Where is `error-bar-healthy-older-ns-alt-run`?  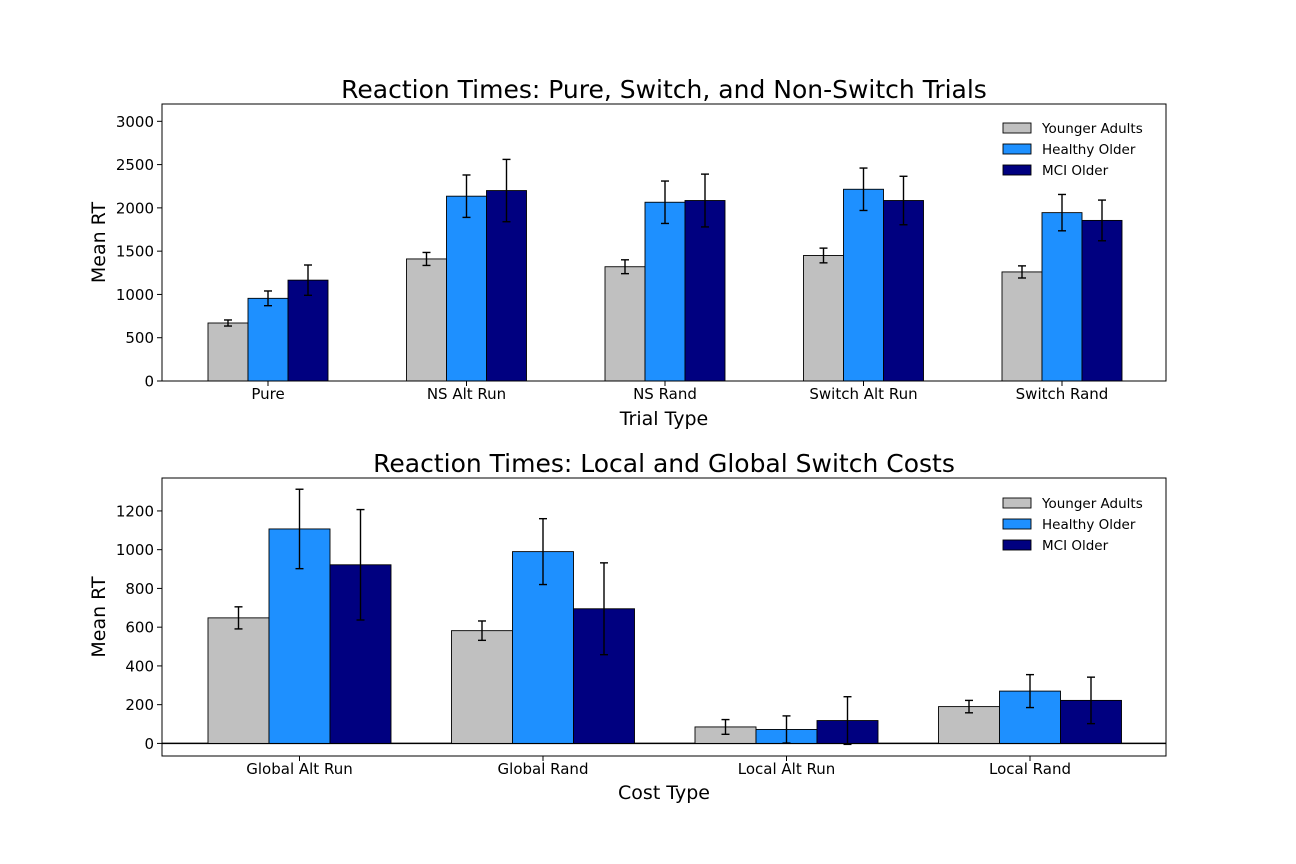
error-bar-healthy-older-ns-alt-run is located at coordinates (466, 196).